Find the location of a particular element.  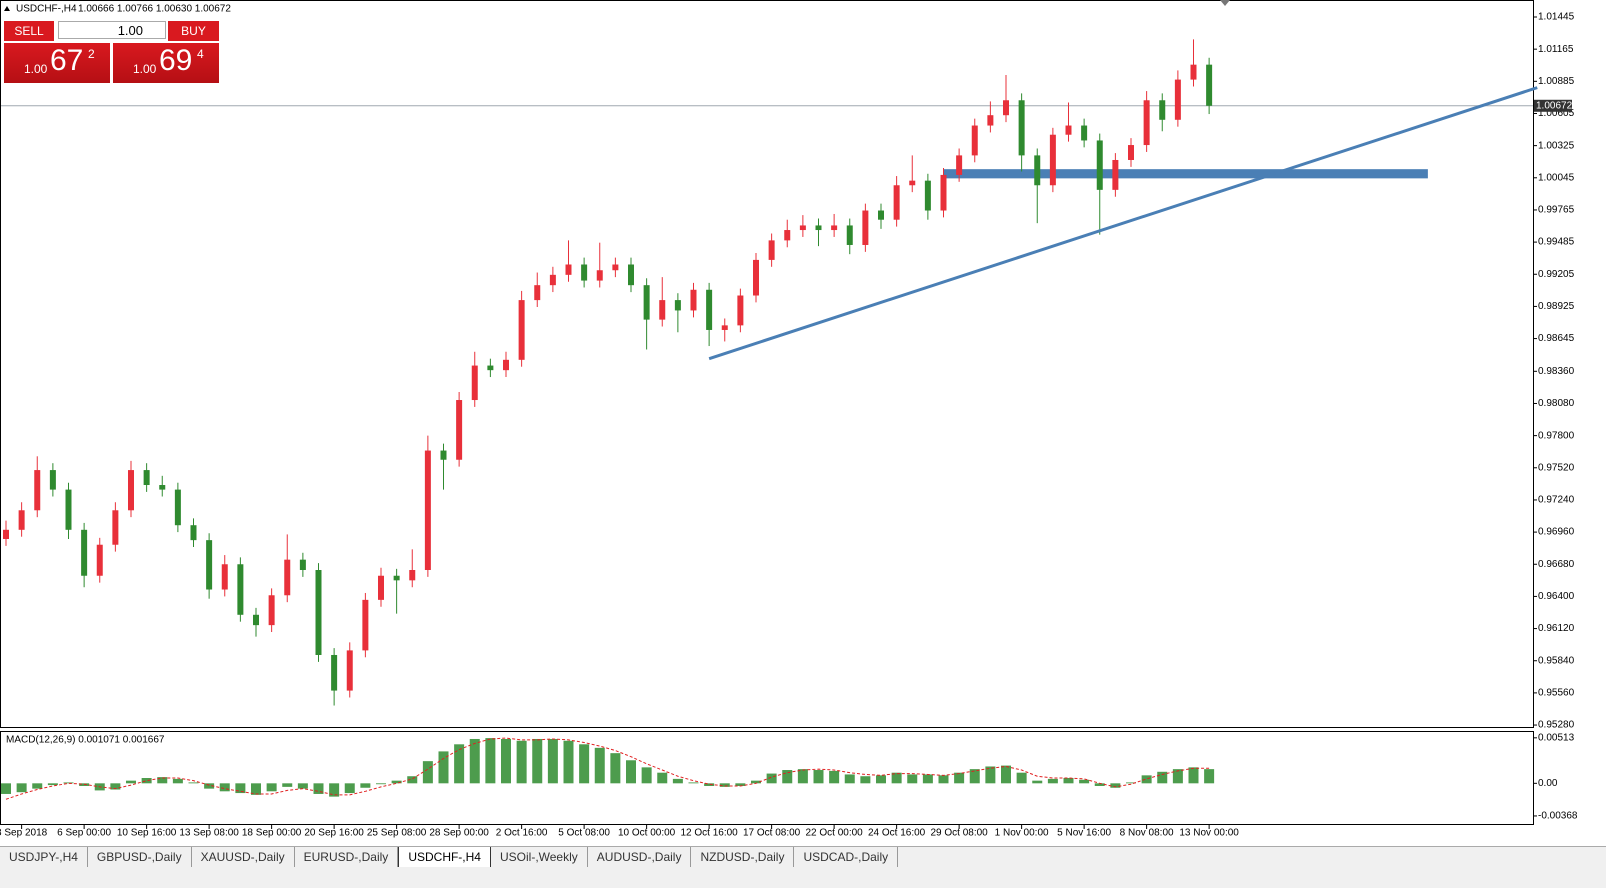

y-tick-label: 1.01445 is located at coordinates (1556, 17).